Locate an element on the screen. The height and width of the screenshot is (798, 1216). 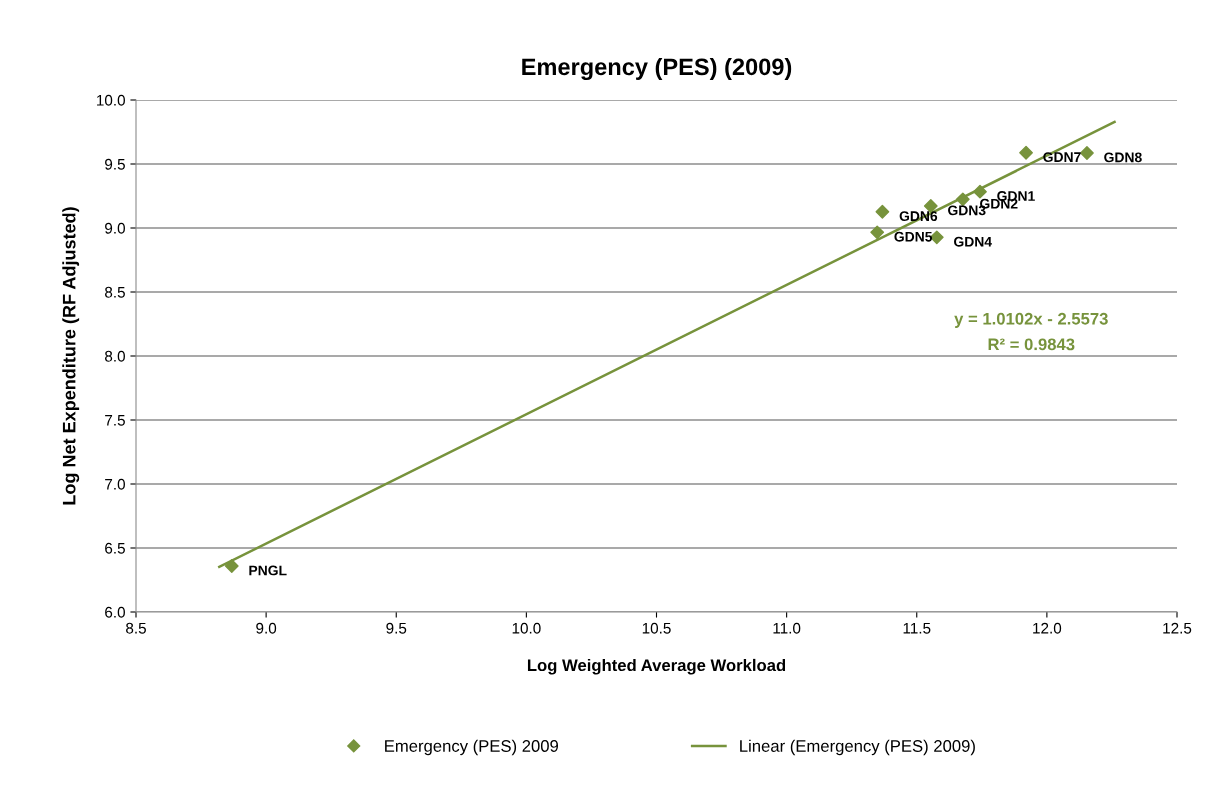
annotation: GDN5 is located at coordinates (913, 236).